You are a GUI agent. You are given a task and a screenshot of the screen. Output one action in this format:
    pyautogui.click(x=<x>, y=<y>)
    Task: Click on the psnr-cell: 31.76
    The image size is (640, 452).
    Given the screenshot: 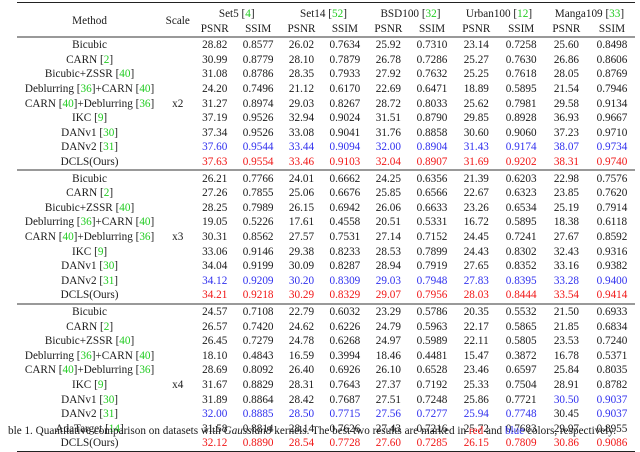 What is the action you would take?
    pyautogui.click(x=388, y=132)
    